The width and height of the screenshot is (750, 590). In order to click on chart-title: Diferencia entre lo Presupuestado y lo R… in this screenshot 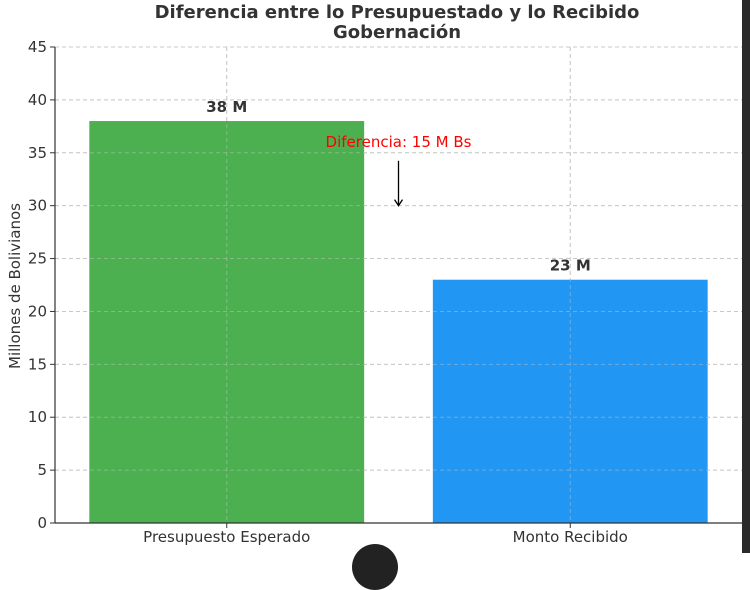, I will do `click(397, 12)`.